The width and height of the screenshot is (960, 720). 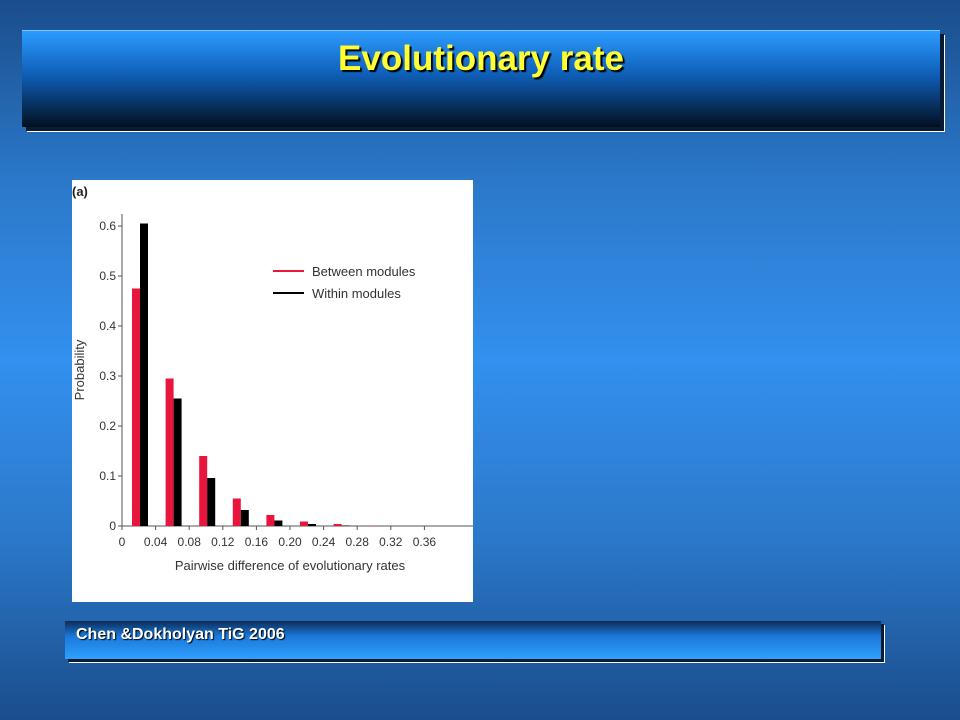 What do you see at coordinates (122, 542) in the screenshot?
I see `x-tick-label: 0` at bounding box center [122, 542].